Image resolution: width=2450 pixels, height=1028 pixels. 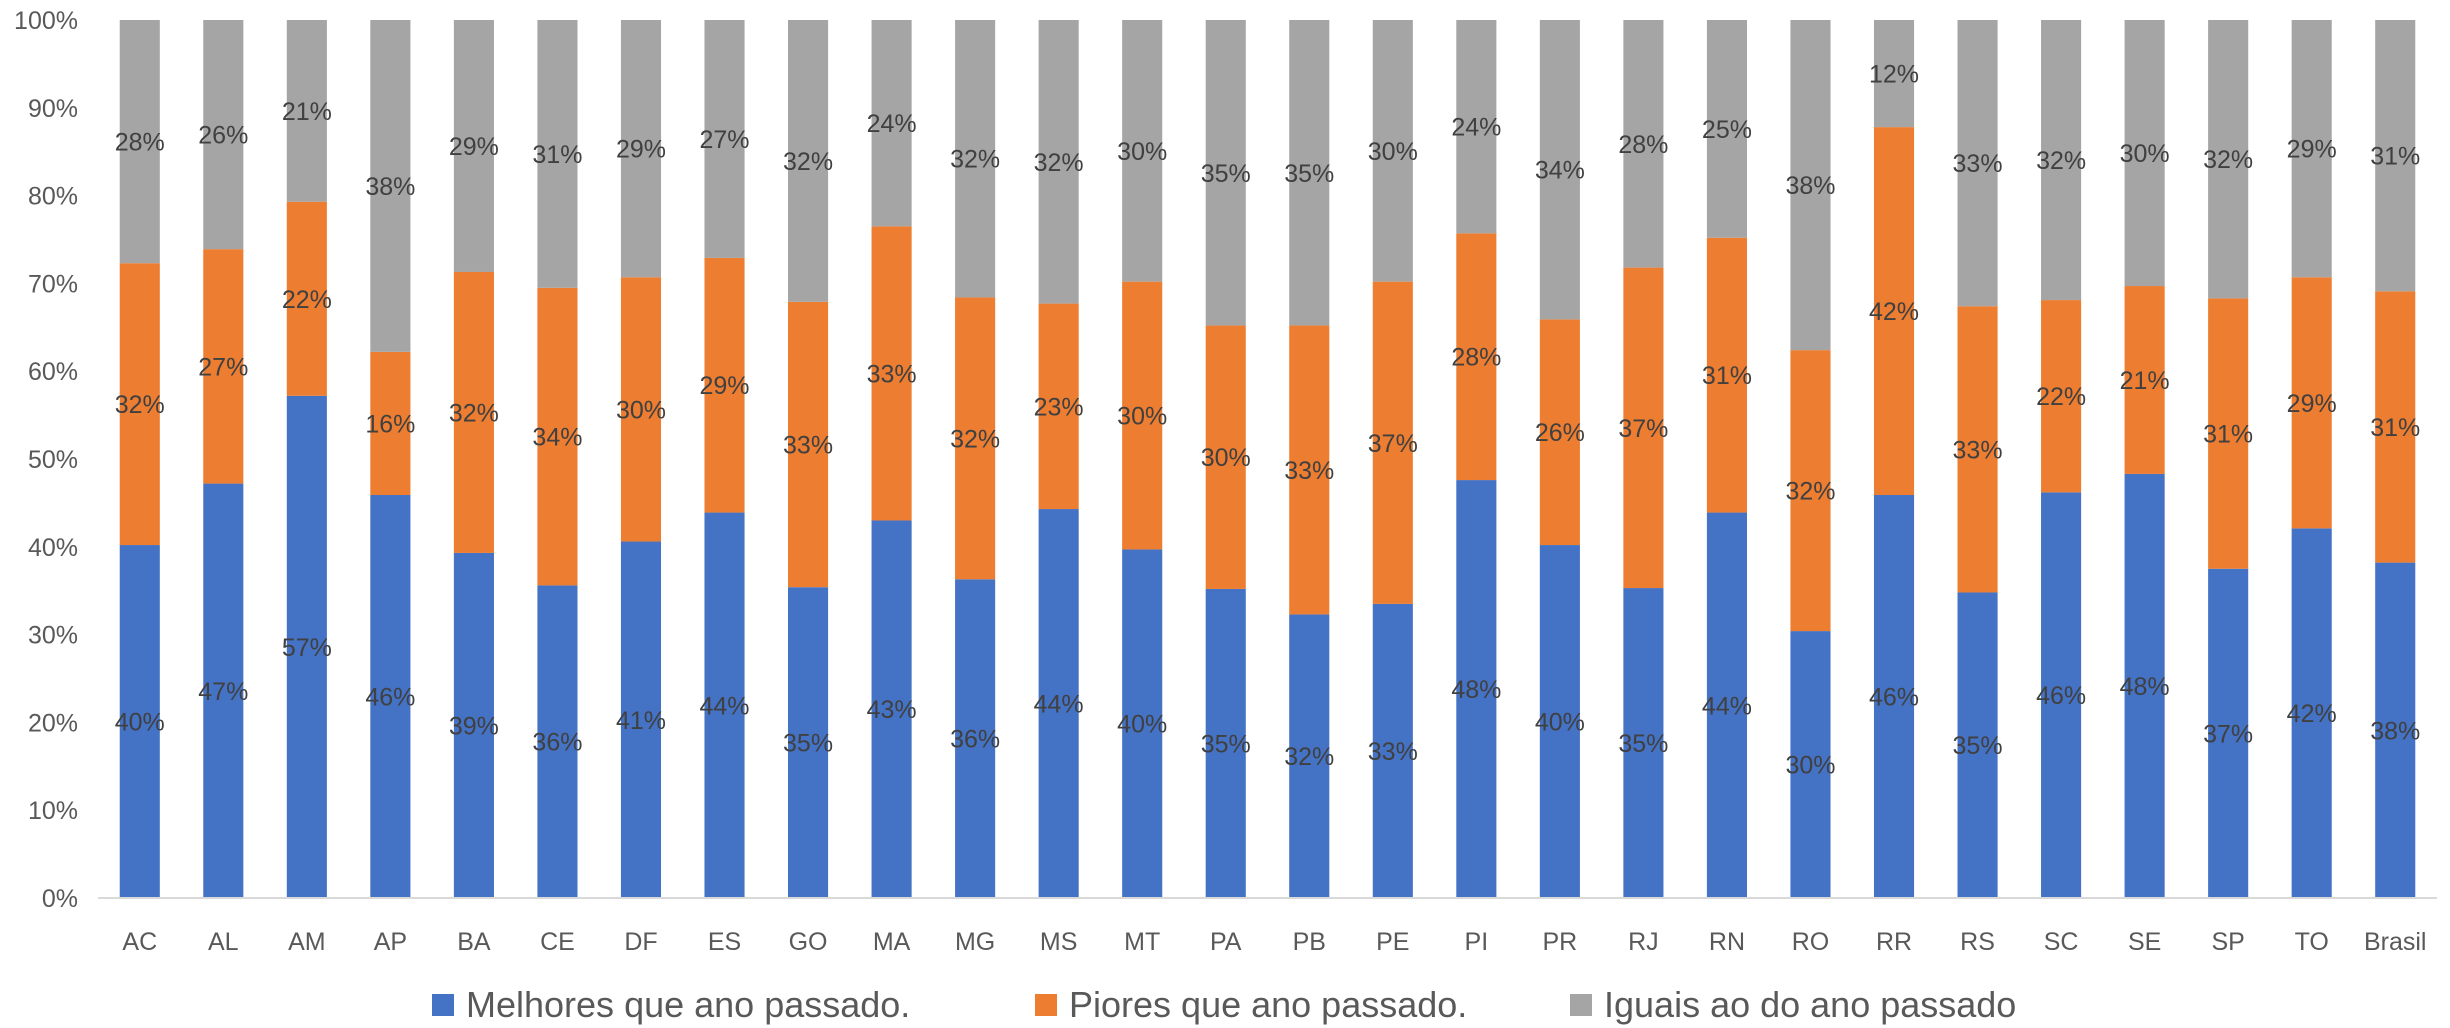 I want to click on x-tick-label: PI, so click(x=1477, y=942).